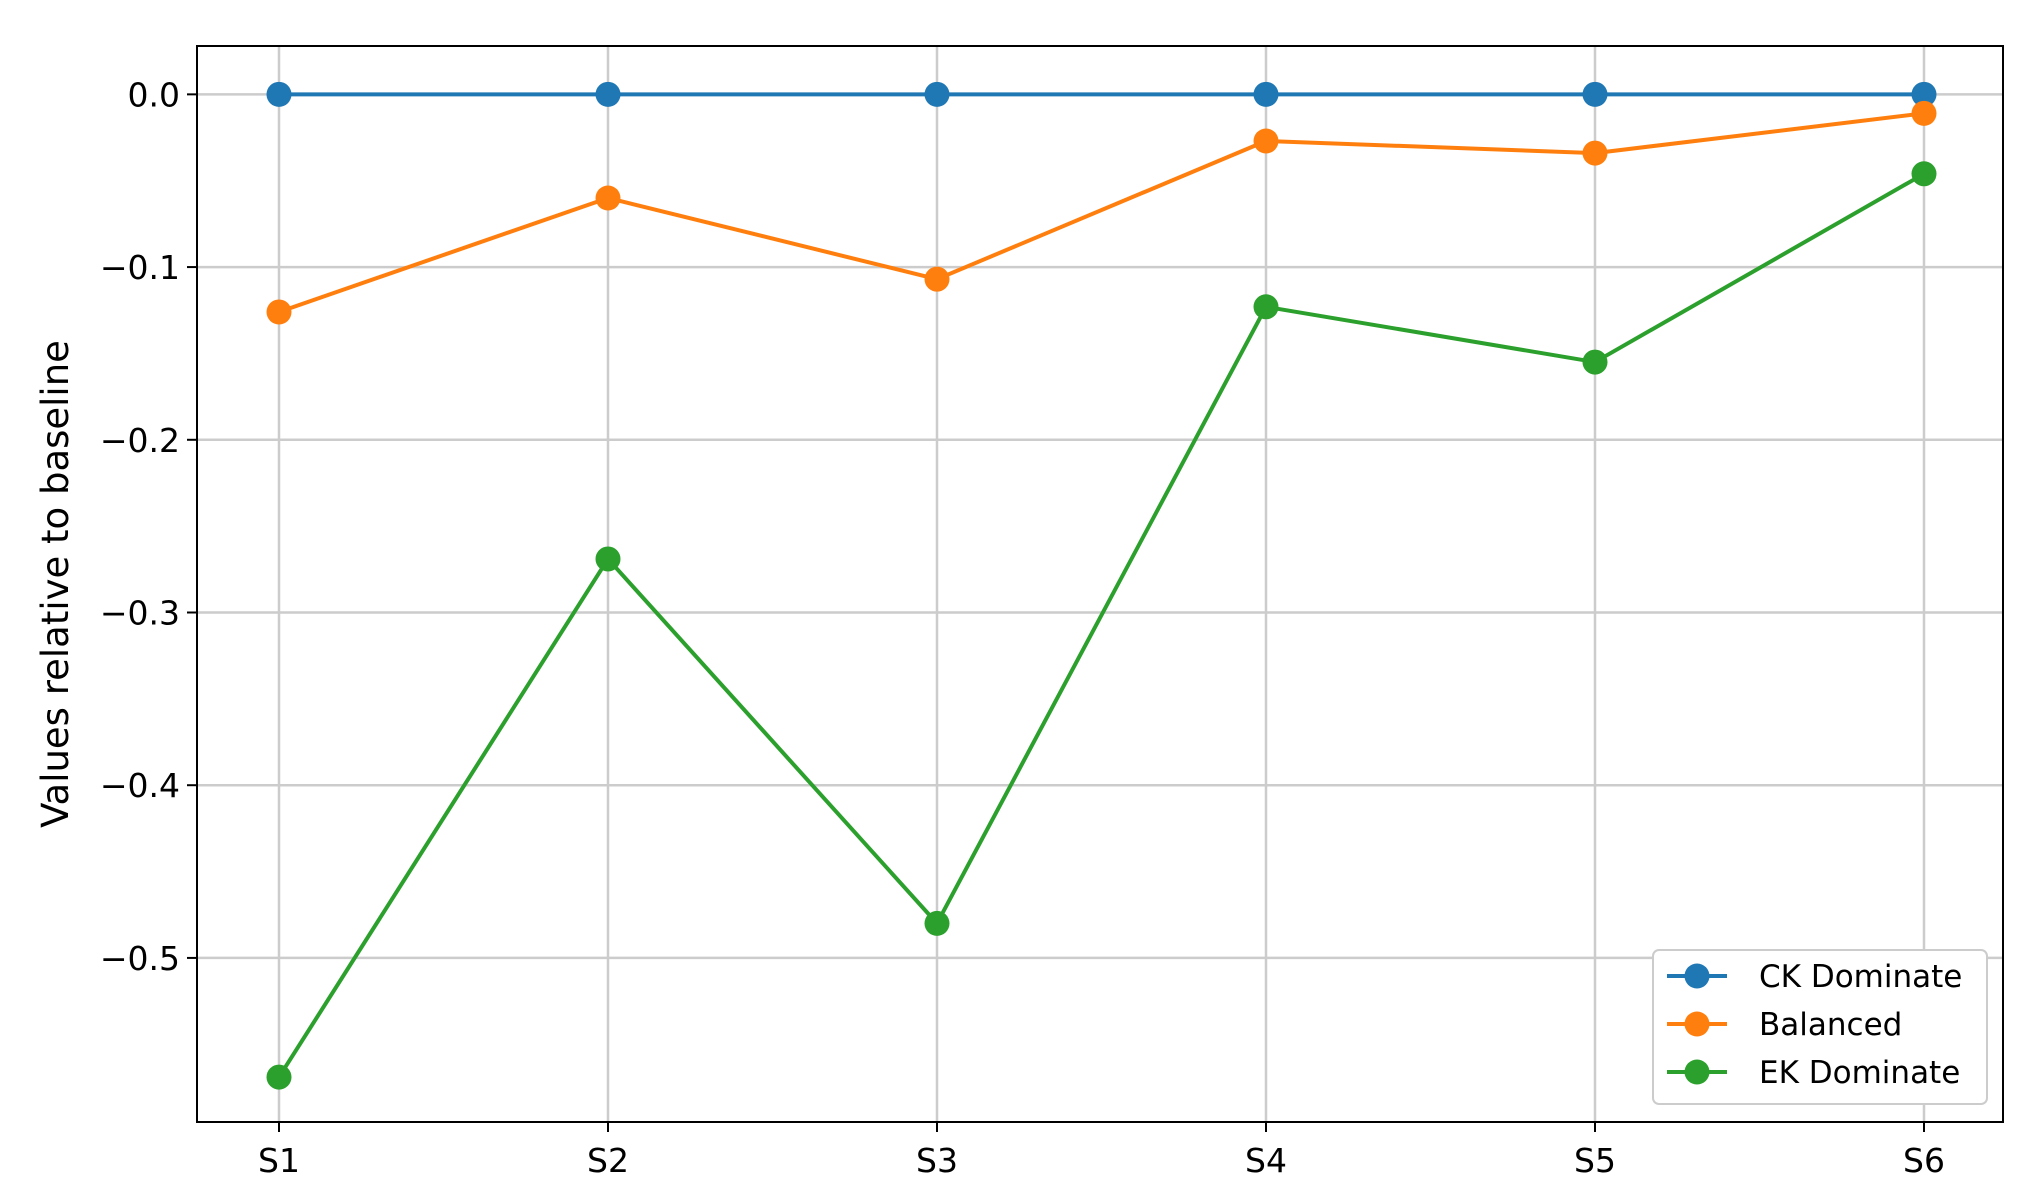 Image resolution: width=2037 pixels, height=1193 pixels. Describe the element at coordinates (279, 1160) in the screenshot. I see `x-tick-label: S1` at that location.